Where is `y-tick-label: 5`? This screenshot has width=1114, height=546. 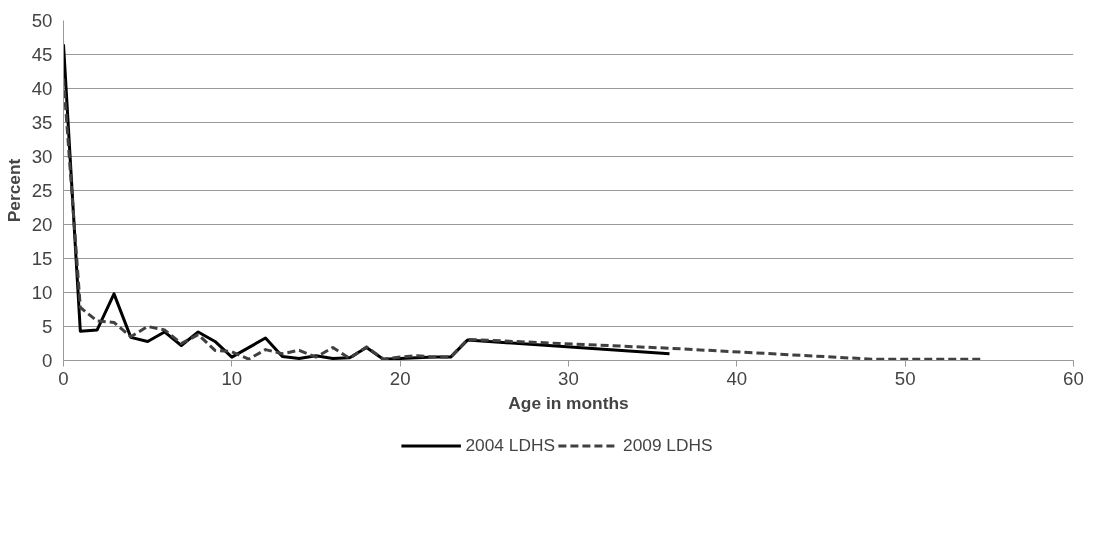 y-tick-label: 5 is located at coordinates (47, 326).